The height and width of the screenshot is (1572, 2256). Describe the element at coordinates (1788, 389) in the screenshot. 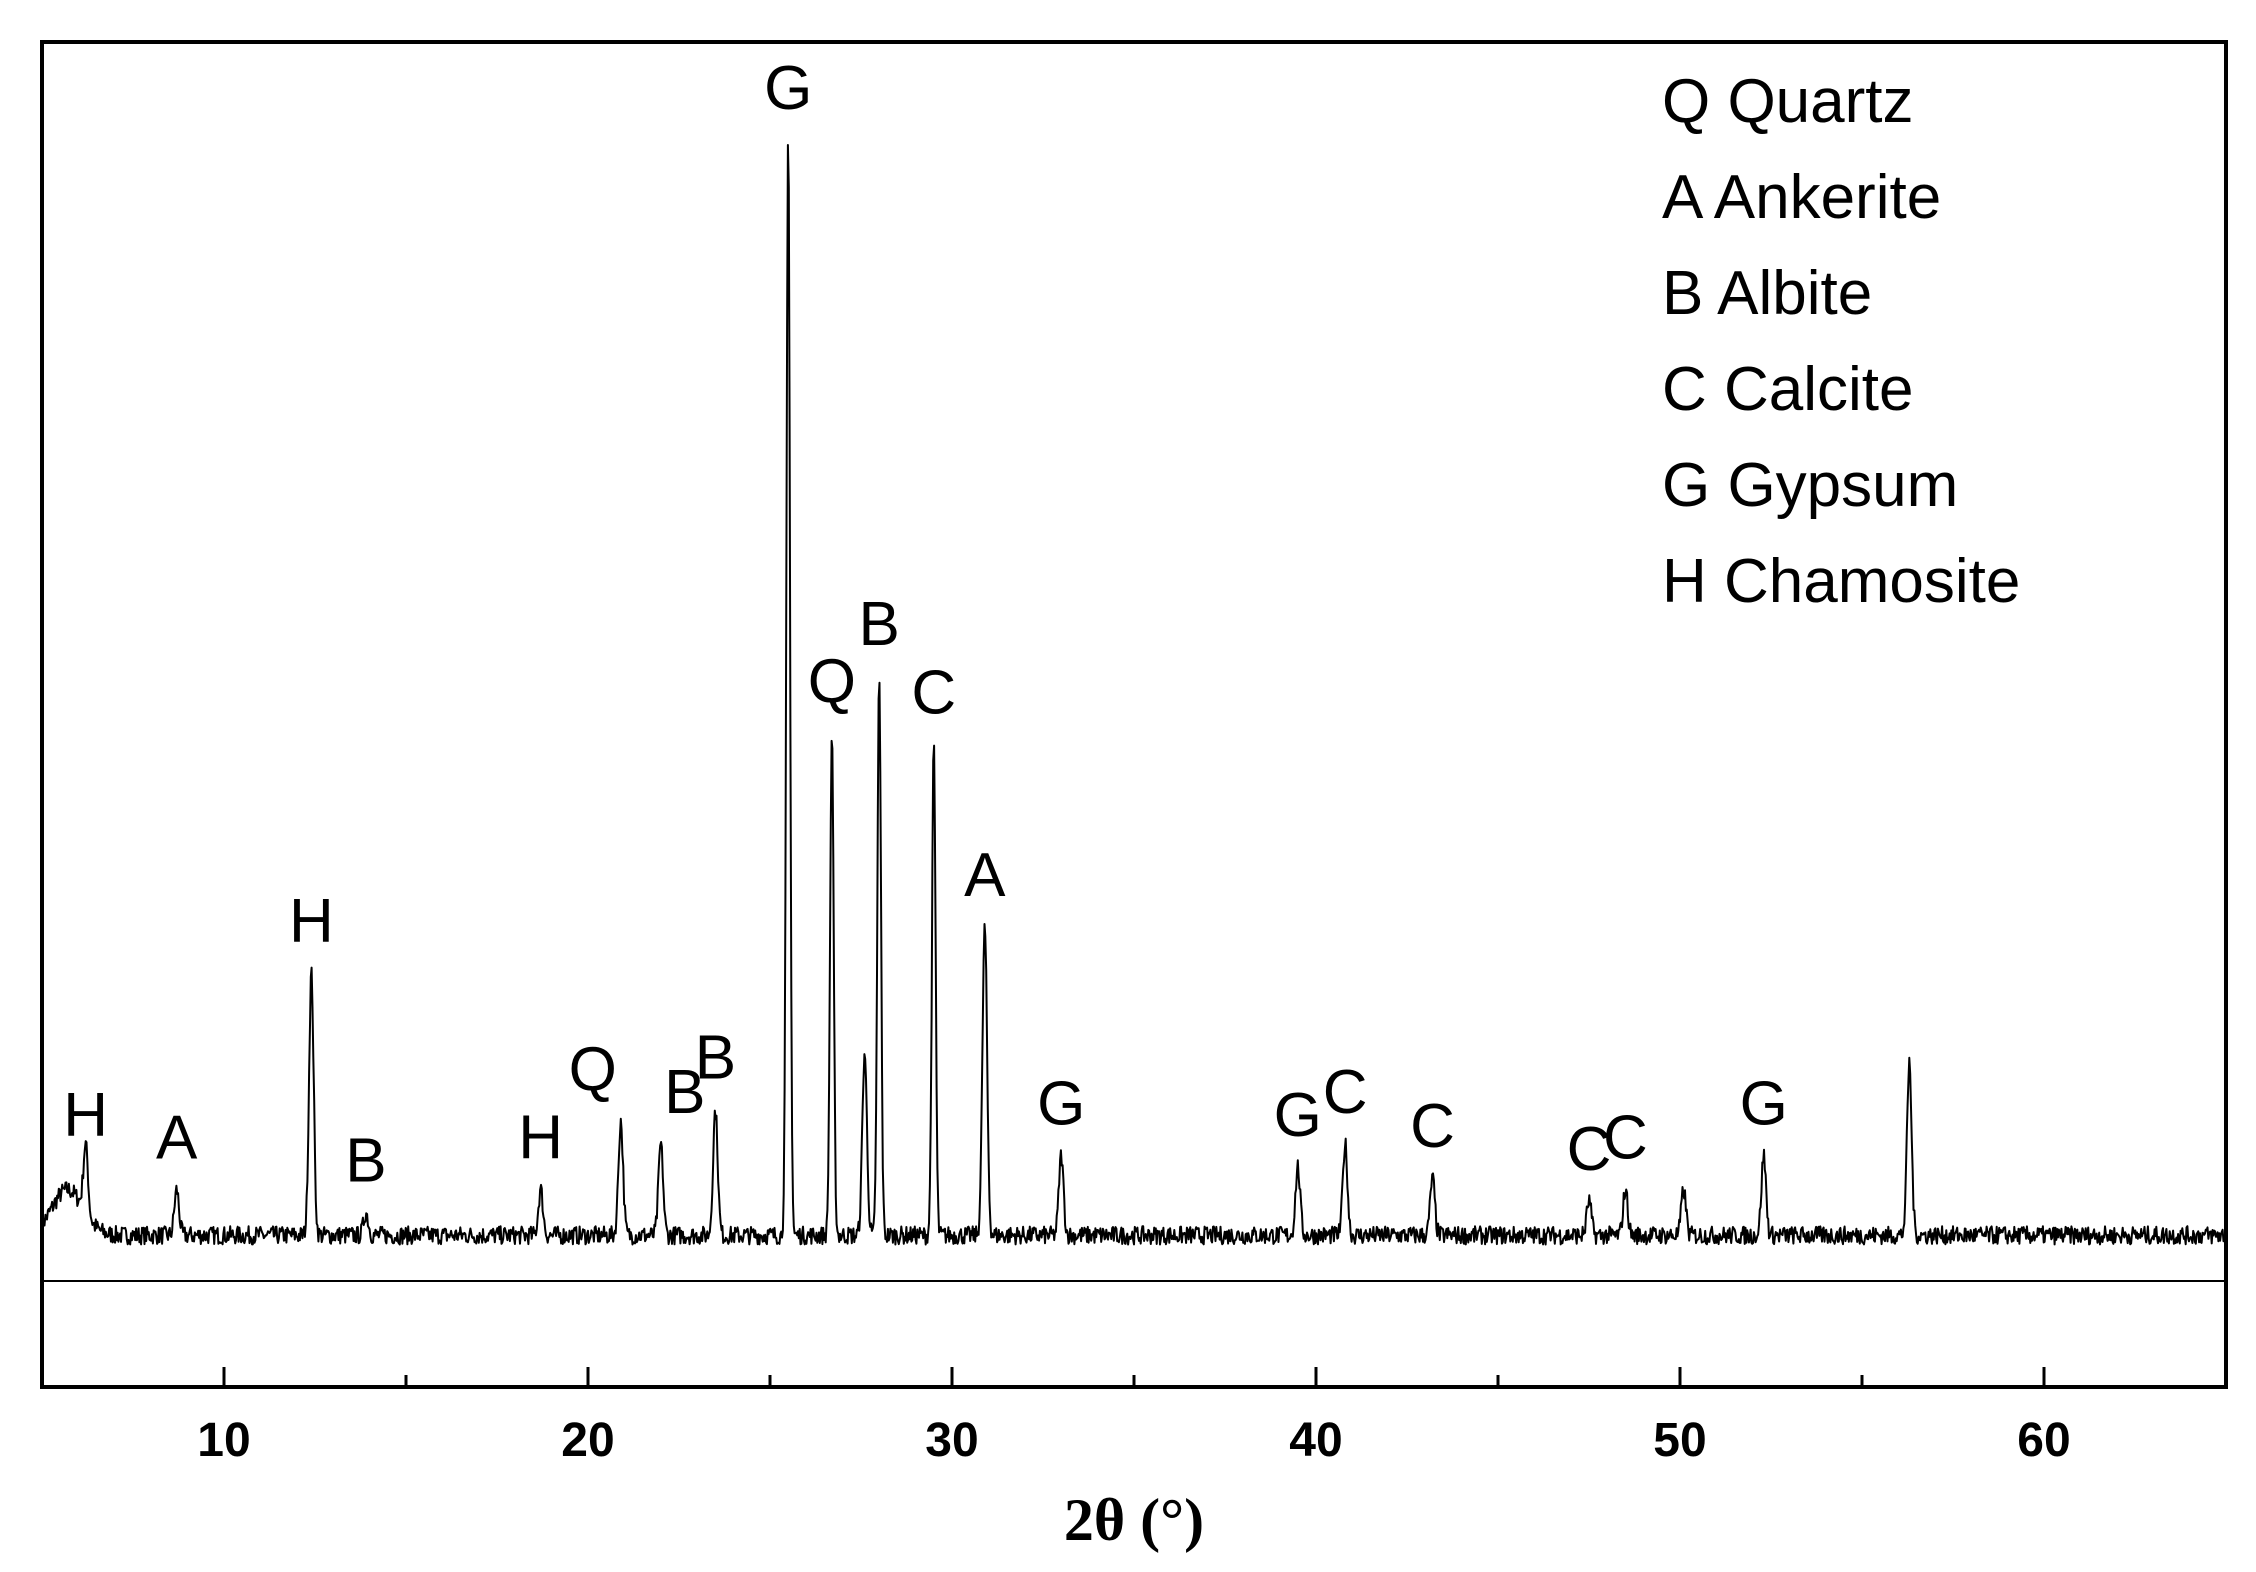

I see `legend-entry: C Calcite` at that location.